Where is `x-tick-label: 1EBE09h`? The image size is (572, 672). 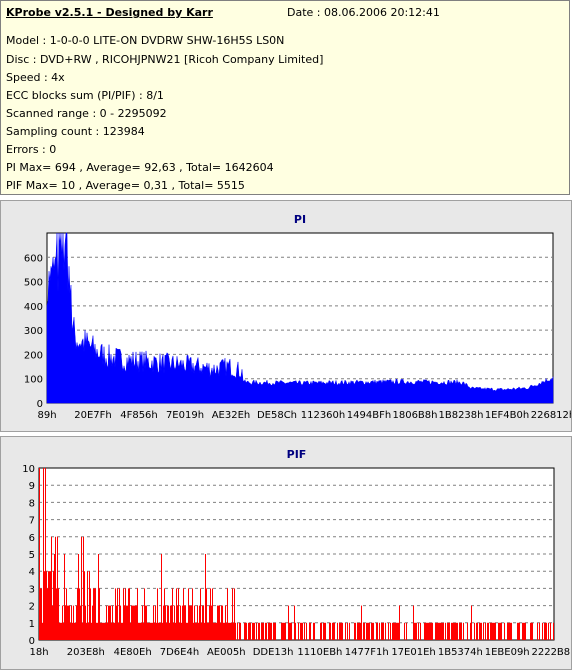
x-tick-label: 1EBE09h is located at coordinates (507, 652).